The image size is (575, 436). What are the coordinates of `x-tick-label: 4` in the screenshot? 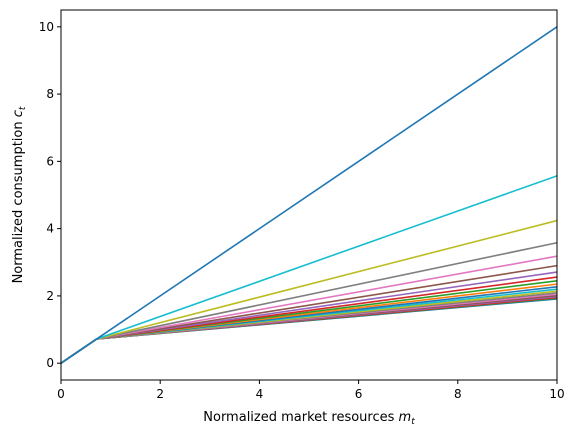 It's located at (260, 394).